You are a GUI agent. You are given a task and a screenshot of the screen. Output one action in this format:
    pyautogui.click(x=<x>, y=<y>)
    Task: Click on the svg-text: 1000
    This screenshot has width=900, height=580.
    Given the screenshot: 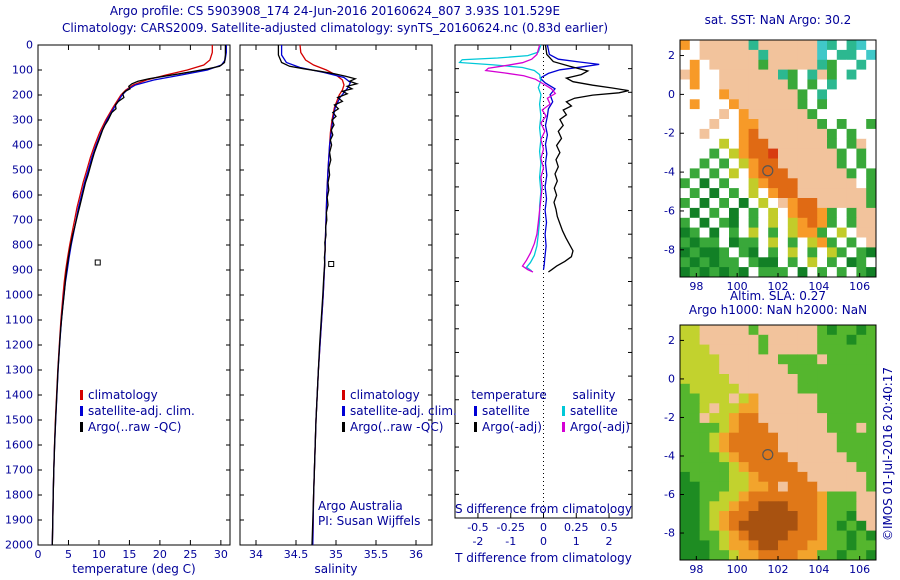 What is the action you would take?
    pyautogui.click(x=19, y=295)
    